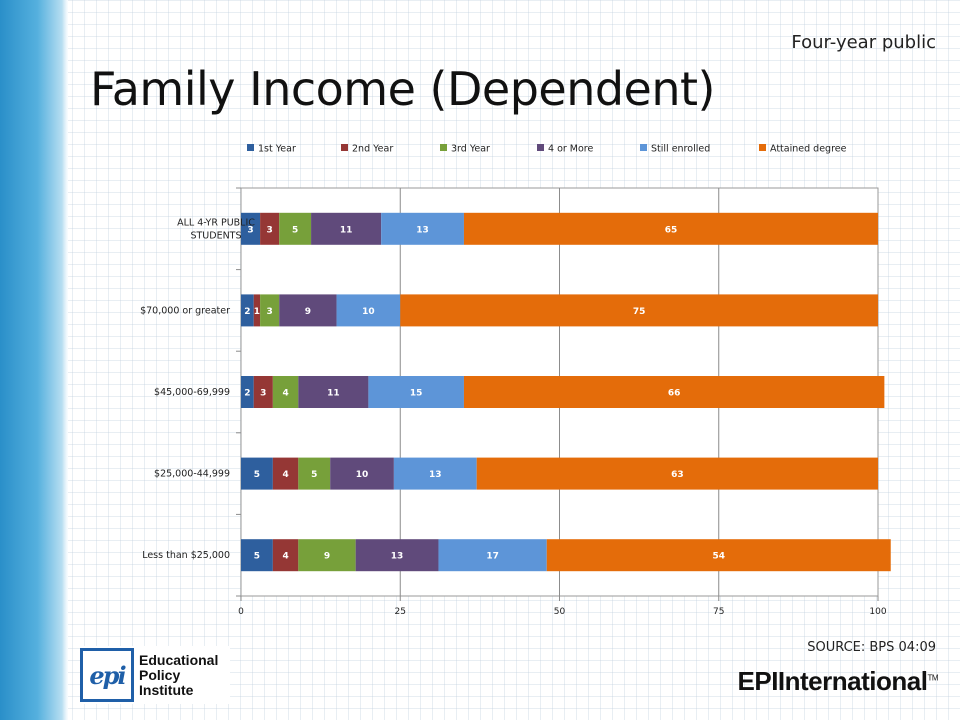 The height and width of the screenshot is (720, 960). What do you see at coordinates (34, 360) in the screenshot?
I see `left-decorative-band` at bounding box center [34, 360].